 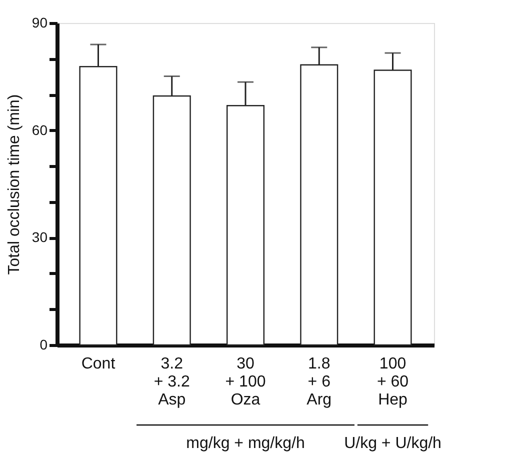 I want to click on x-tick-label: Cont, so click(x=98, y=364).